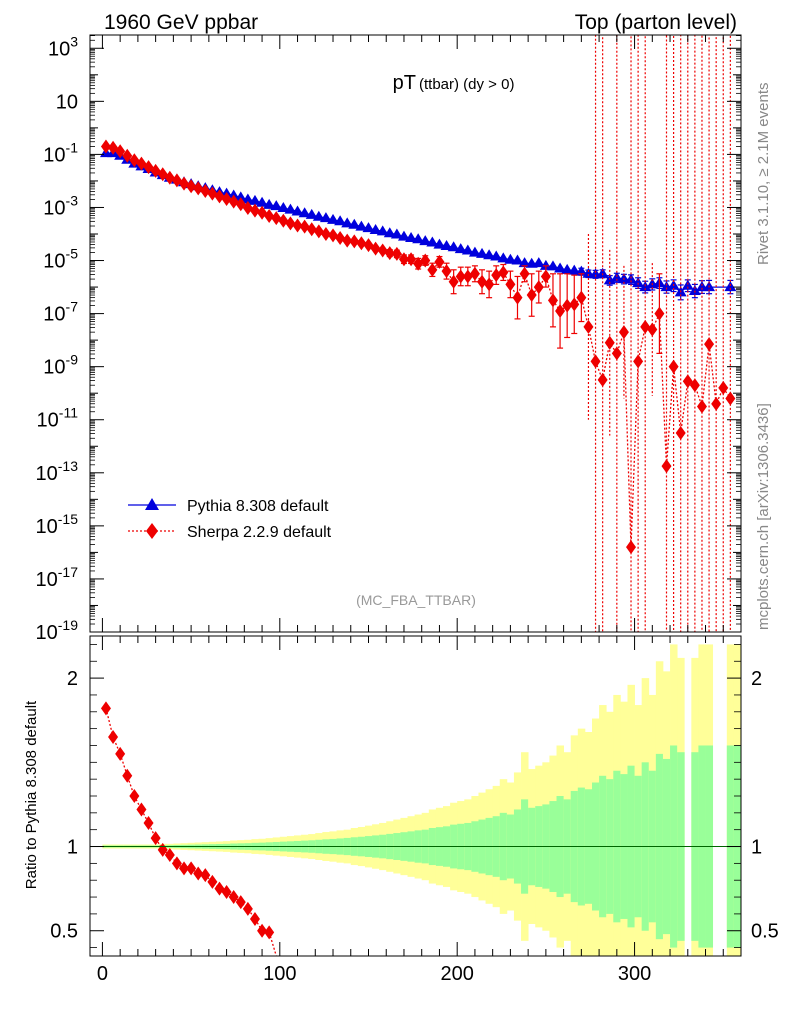  What do you see at coordinates (181, 22) in the screenshot?
I see `header-left: 1960 GeV ppbar` at bounding box center [181, 22].